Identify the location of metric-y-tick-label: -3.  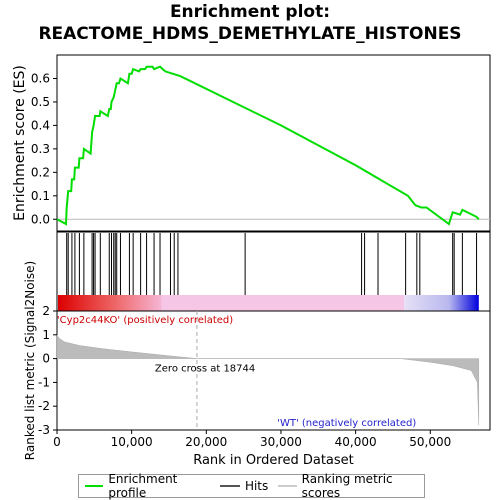
(44, 430).